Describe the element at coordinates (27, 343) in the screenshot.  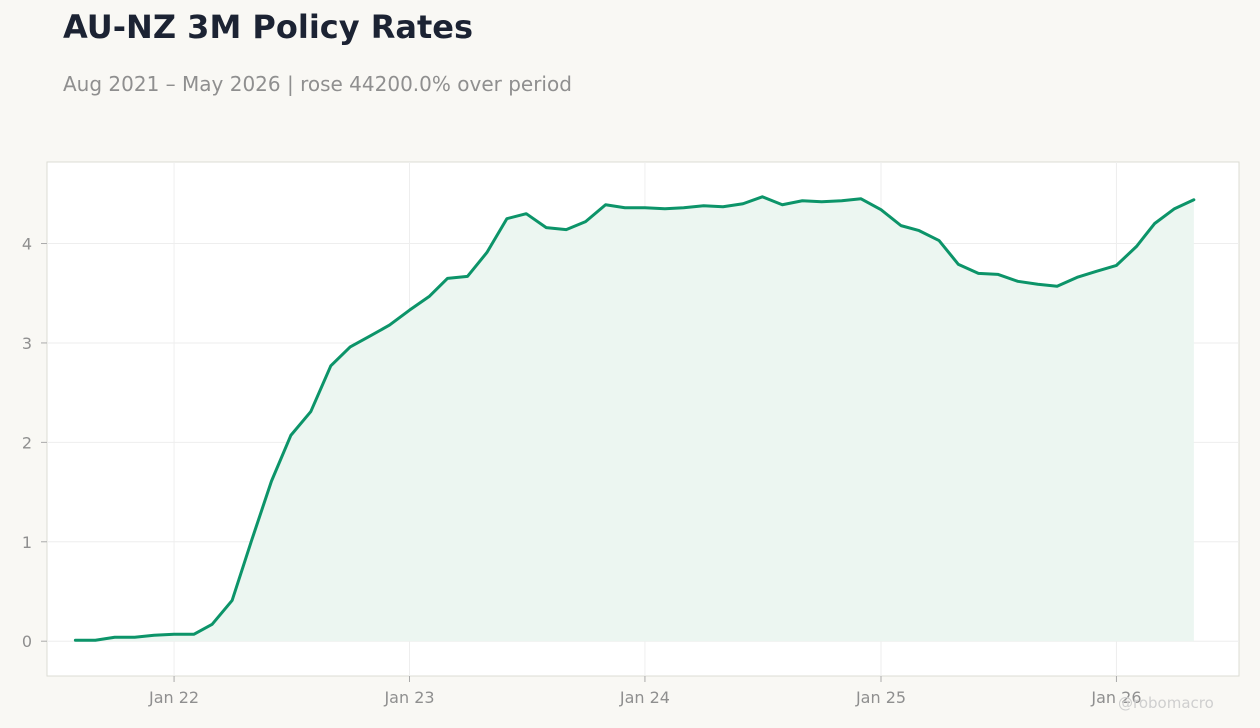
I see `y-tick-label: 3` at that location.